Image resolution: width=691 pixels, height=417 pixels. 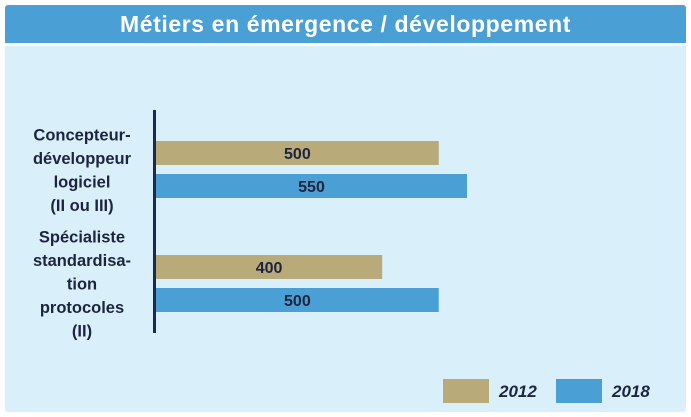 I want to click on legend-label-2018: 2018, so click(x=630, y=391).